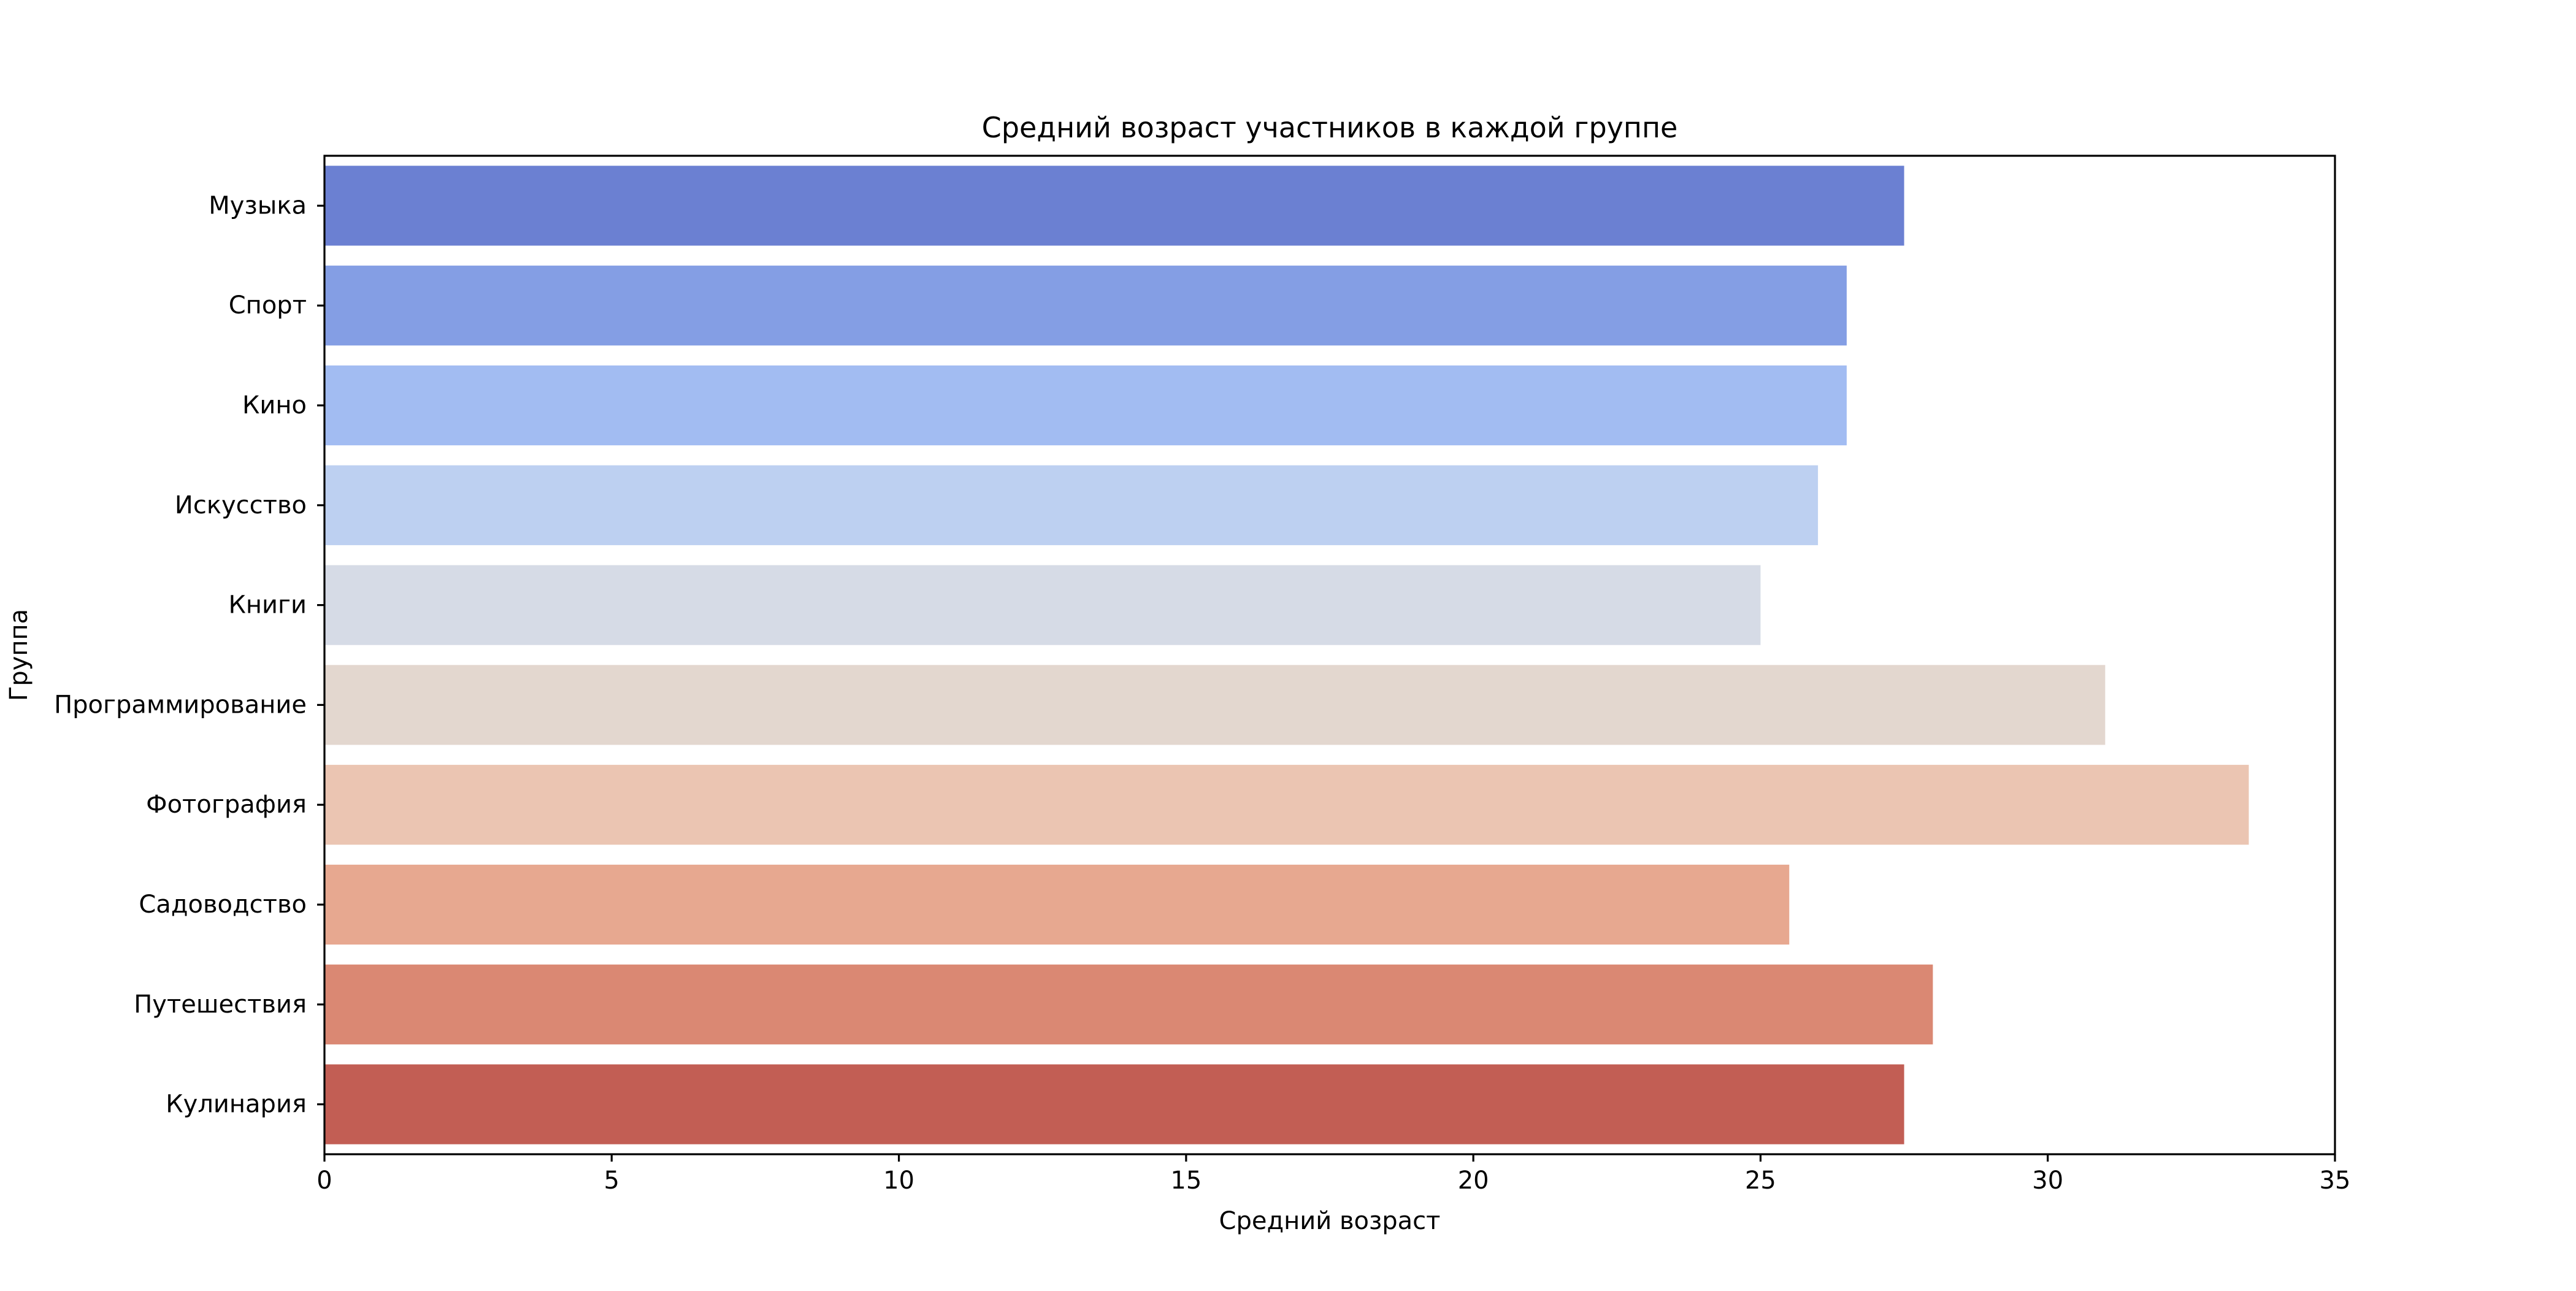  Describe the element at coordinates (236, 1104) in the screenshot. I see `y-tick-label: Кулинария` at that location.